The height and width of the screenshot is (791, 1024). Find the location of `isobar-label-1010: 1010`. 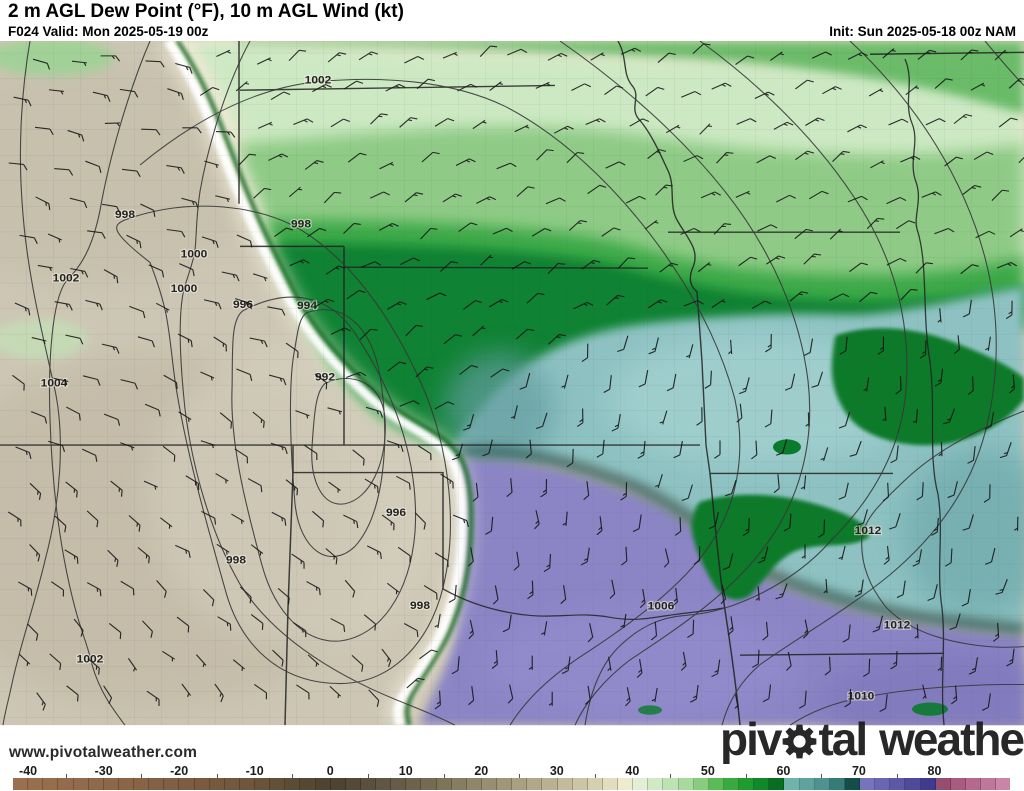

isobar-label-1010: 1010 is located at coordinates (861, 696).